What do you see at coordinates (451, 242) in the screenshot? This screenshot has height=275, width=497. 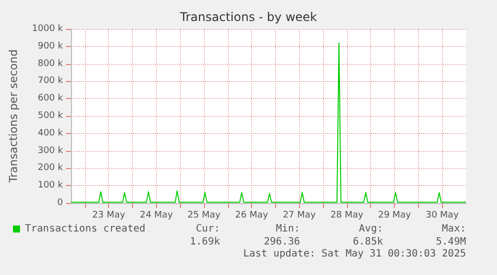 I see `text: 5.49M` at bounding box center [451, 242].